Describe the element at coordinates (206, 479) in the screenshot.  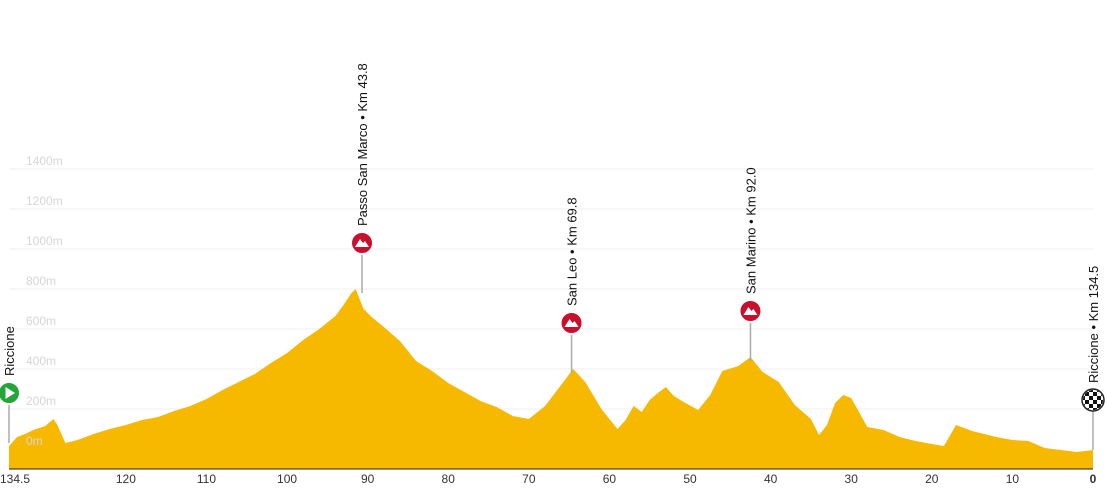
I see `x-tick-label: 110` at that location.